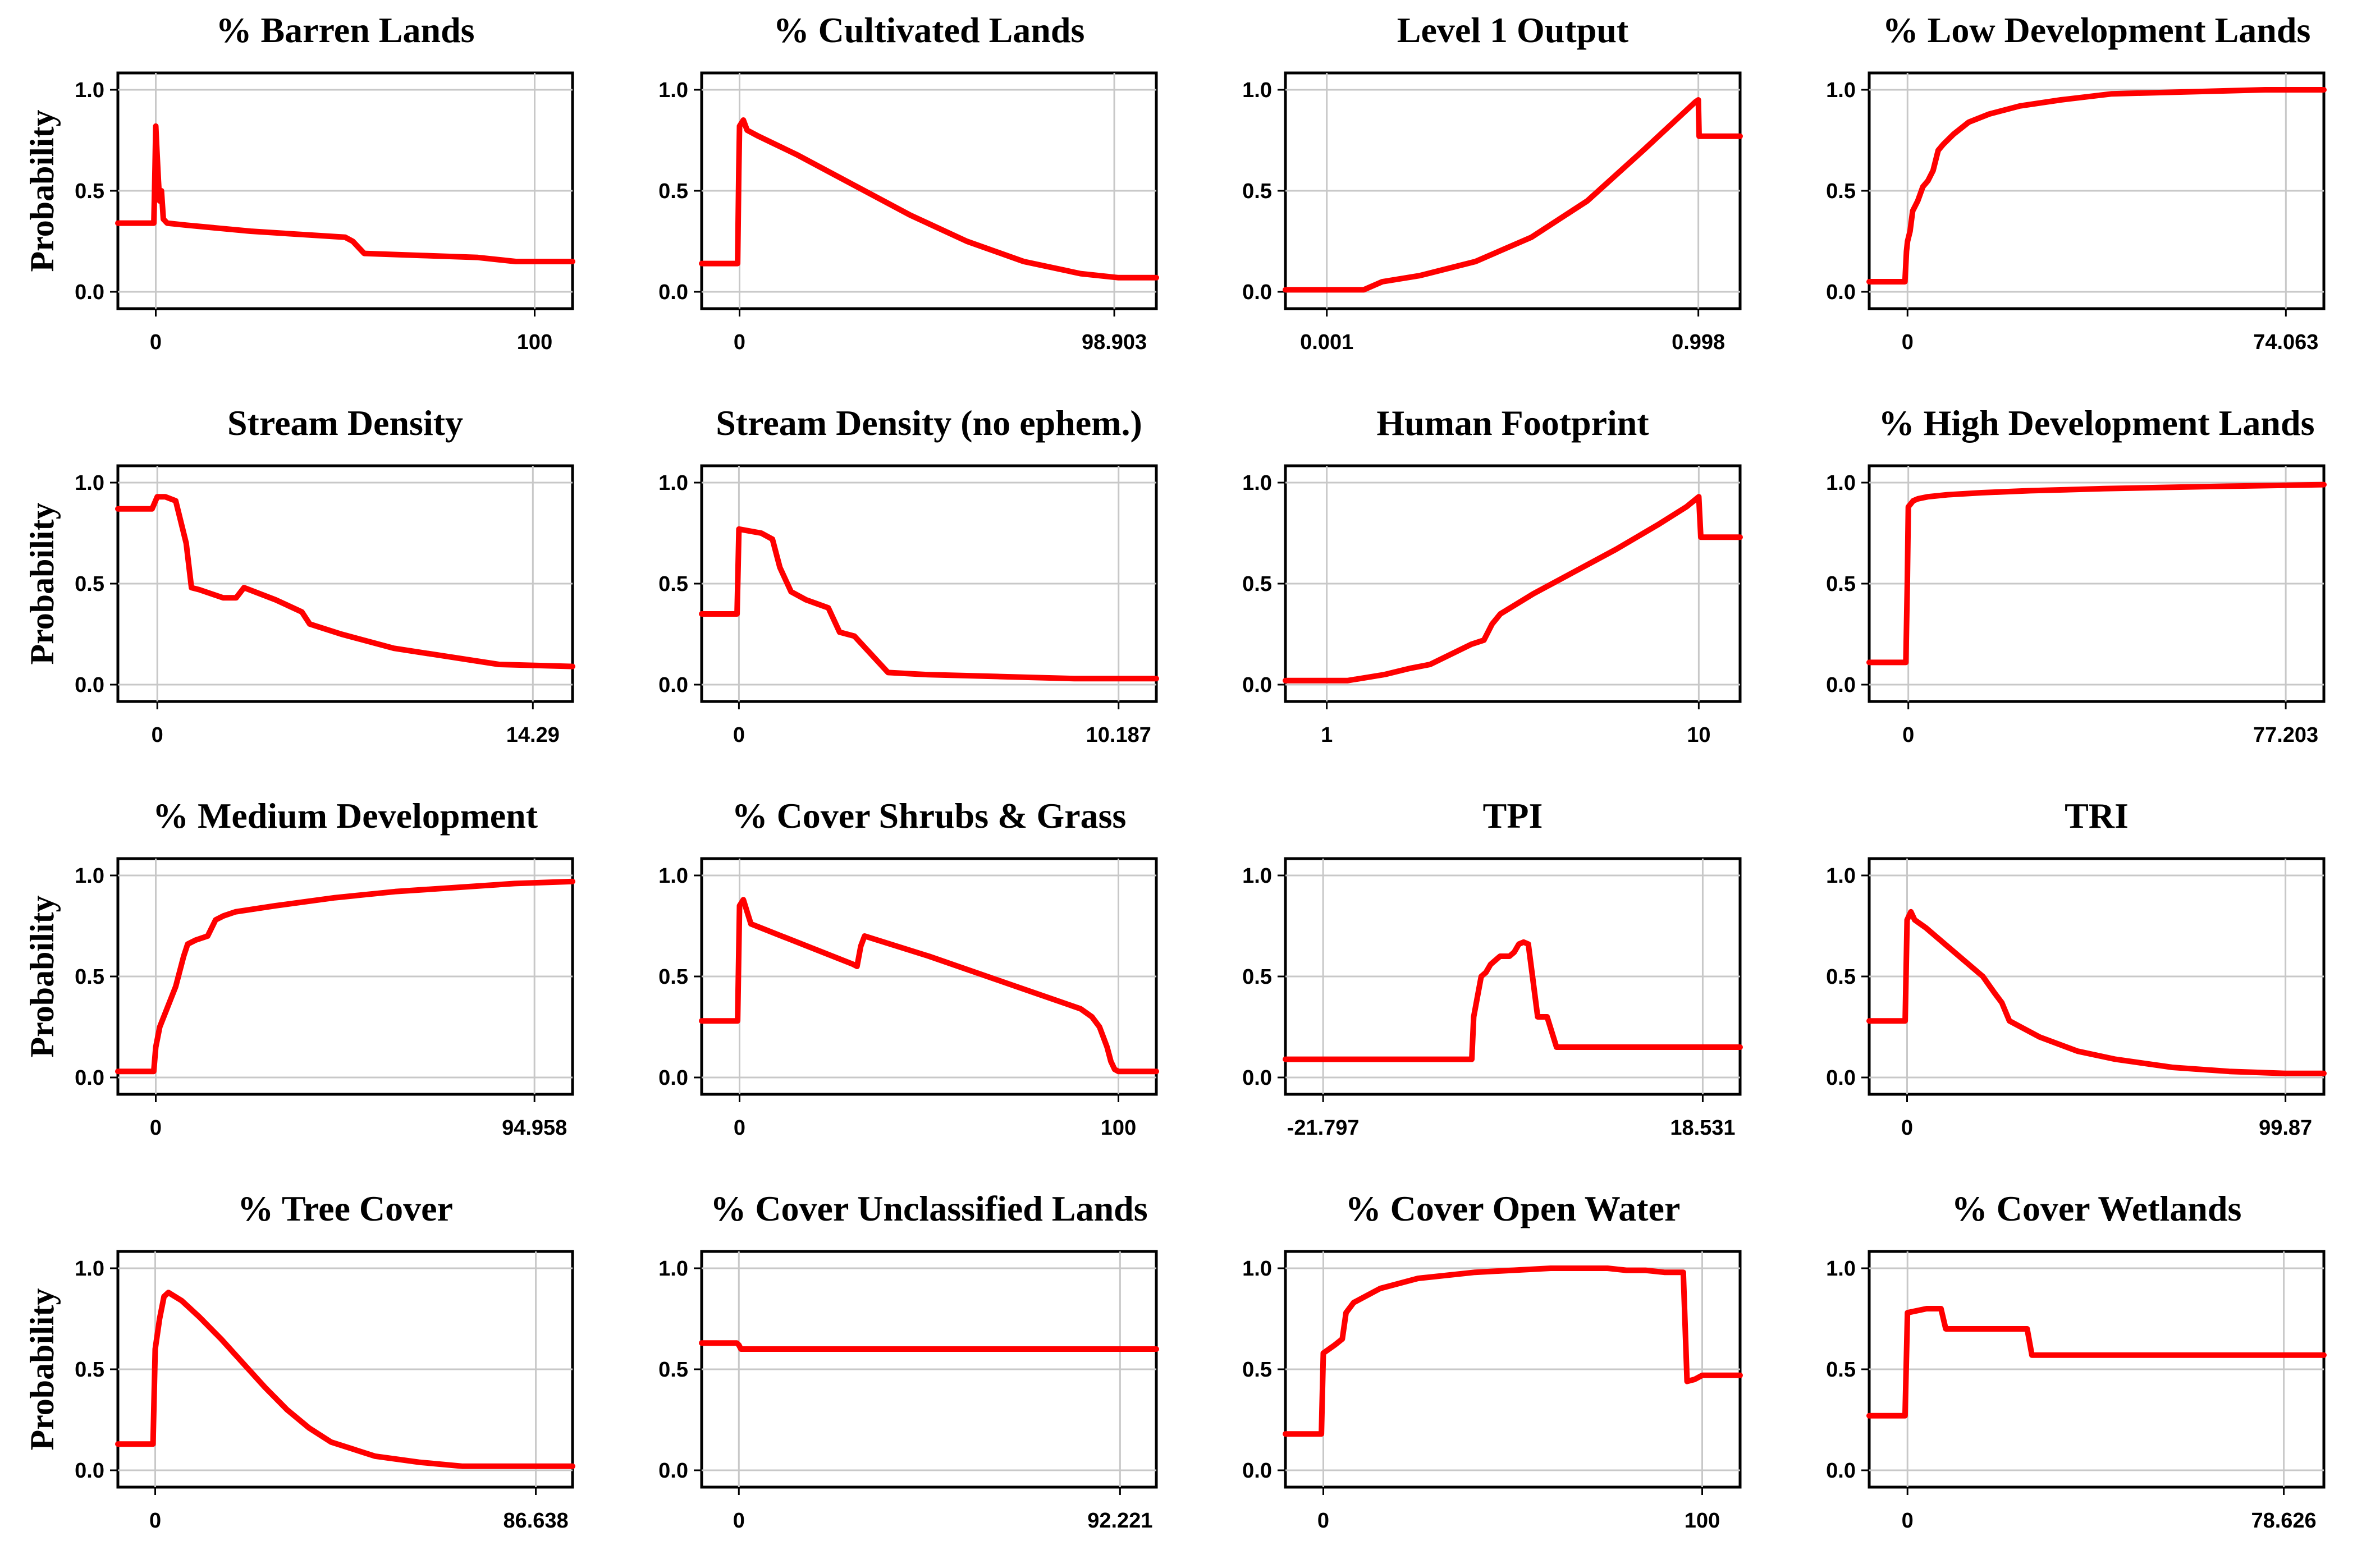  I want to click on chart-title: % Low Development Lands, so click(2097, 30).